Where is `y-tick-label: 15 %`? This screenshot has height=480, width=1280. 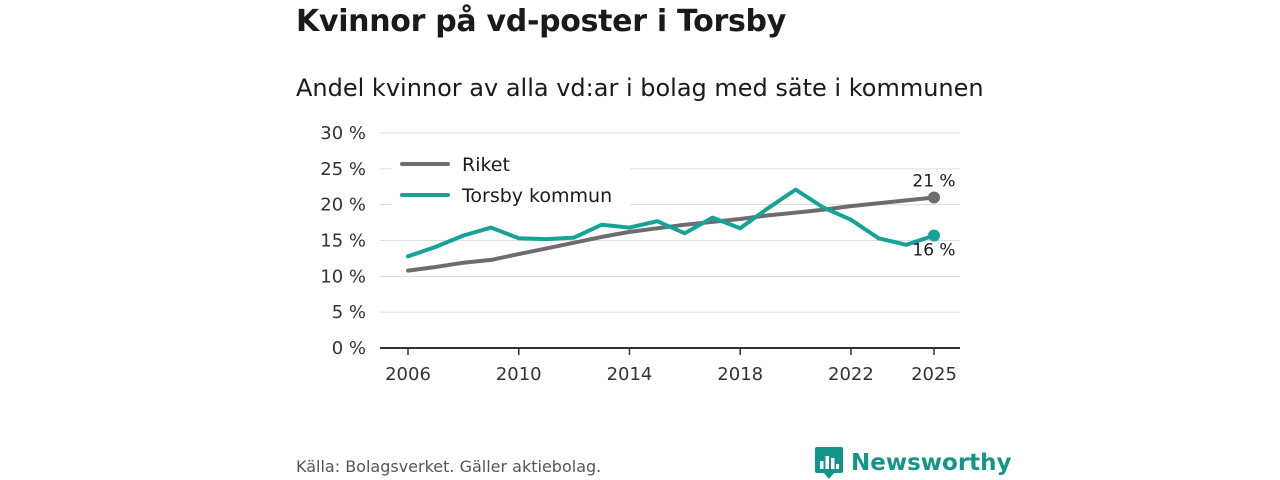 y-tick-label: 15 % is located at coordinates (343, 241).